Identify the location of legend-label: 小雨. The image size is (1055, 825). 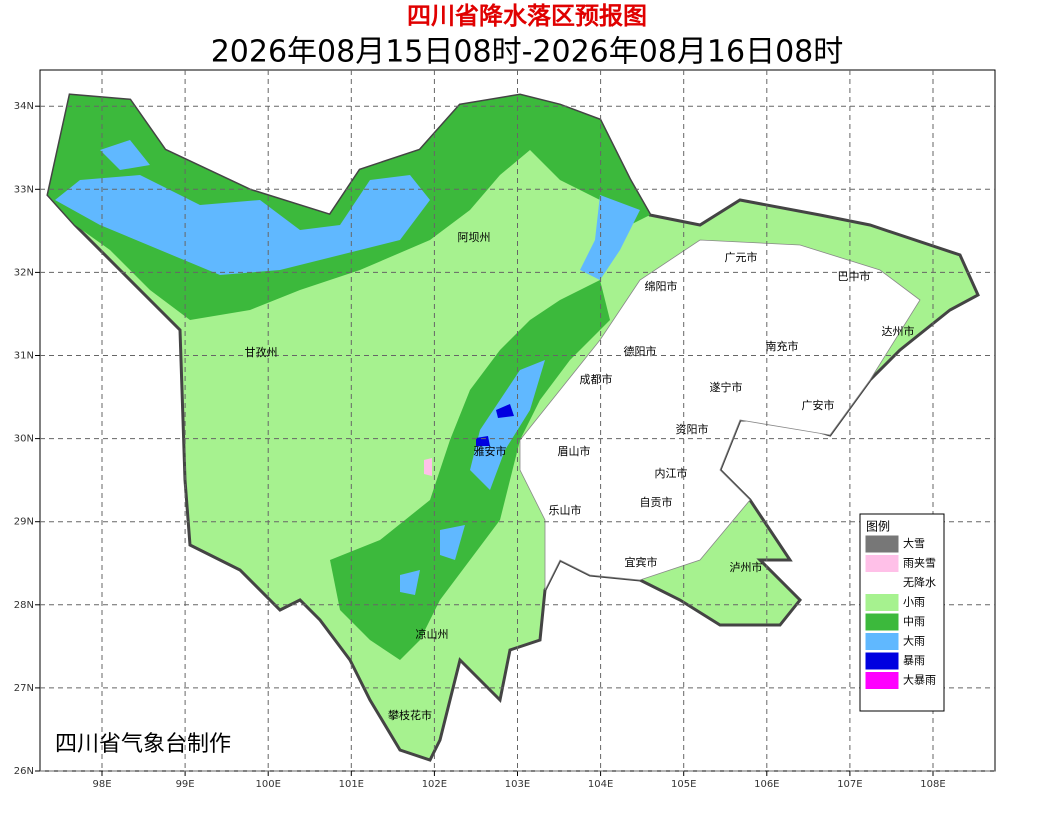
(914, 602).